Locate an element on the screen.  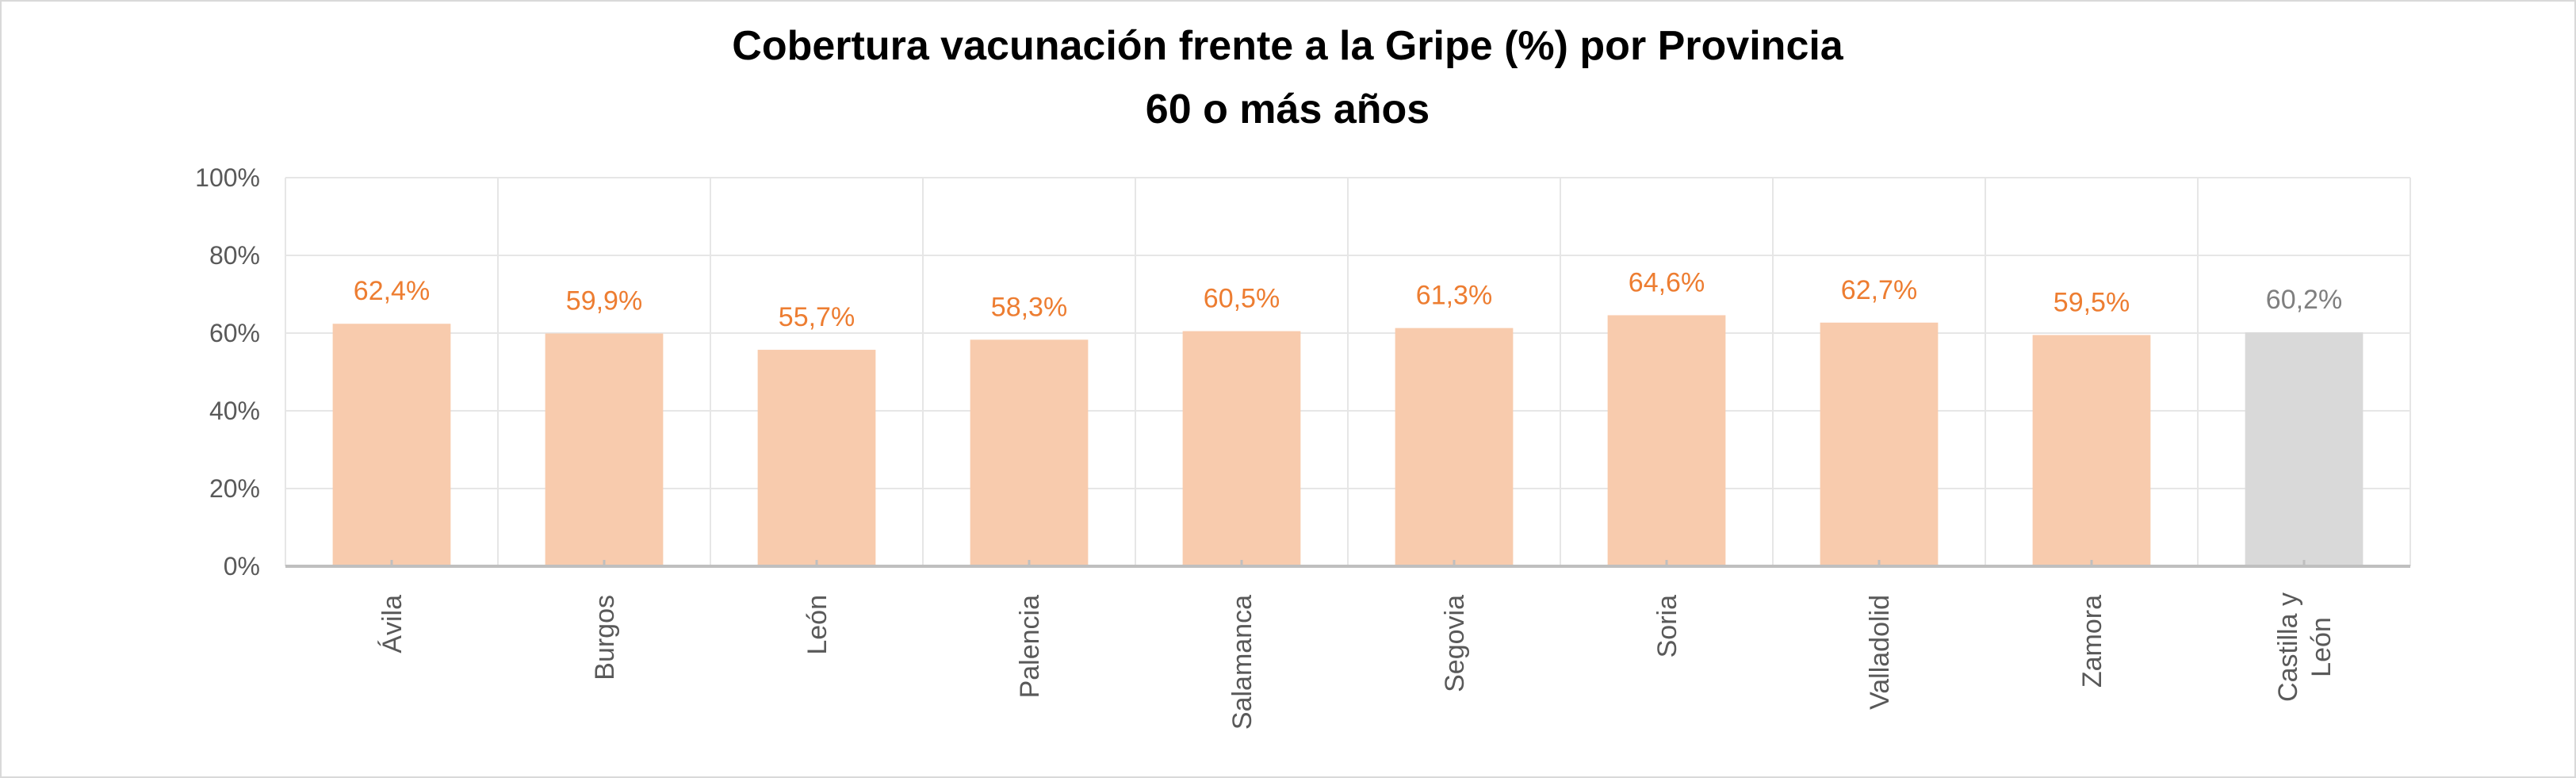
x-tick-group: Valladolid is located at coordinates (1880, 652).